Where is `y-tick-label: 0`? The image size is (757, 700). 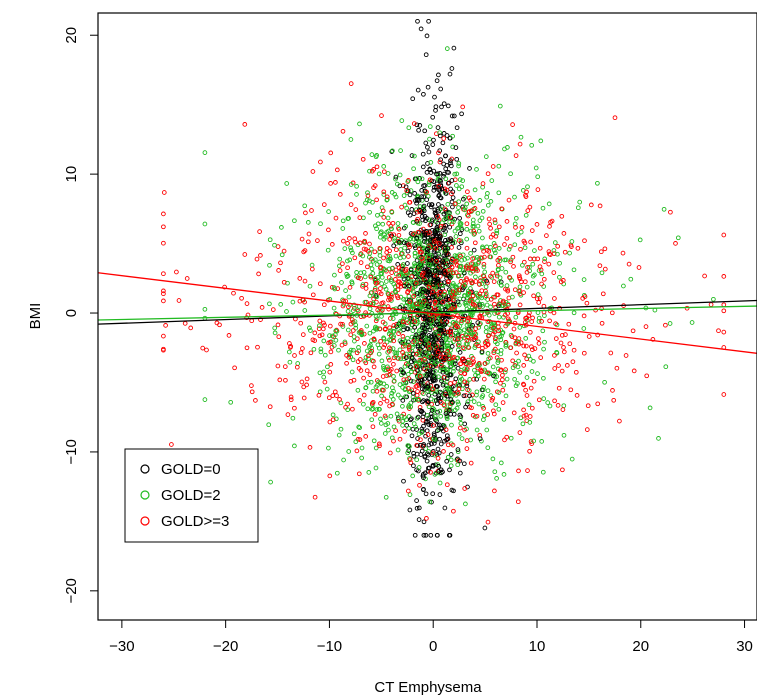
y-tick-label: 0 is located at coordinates (71, 313).